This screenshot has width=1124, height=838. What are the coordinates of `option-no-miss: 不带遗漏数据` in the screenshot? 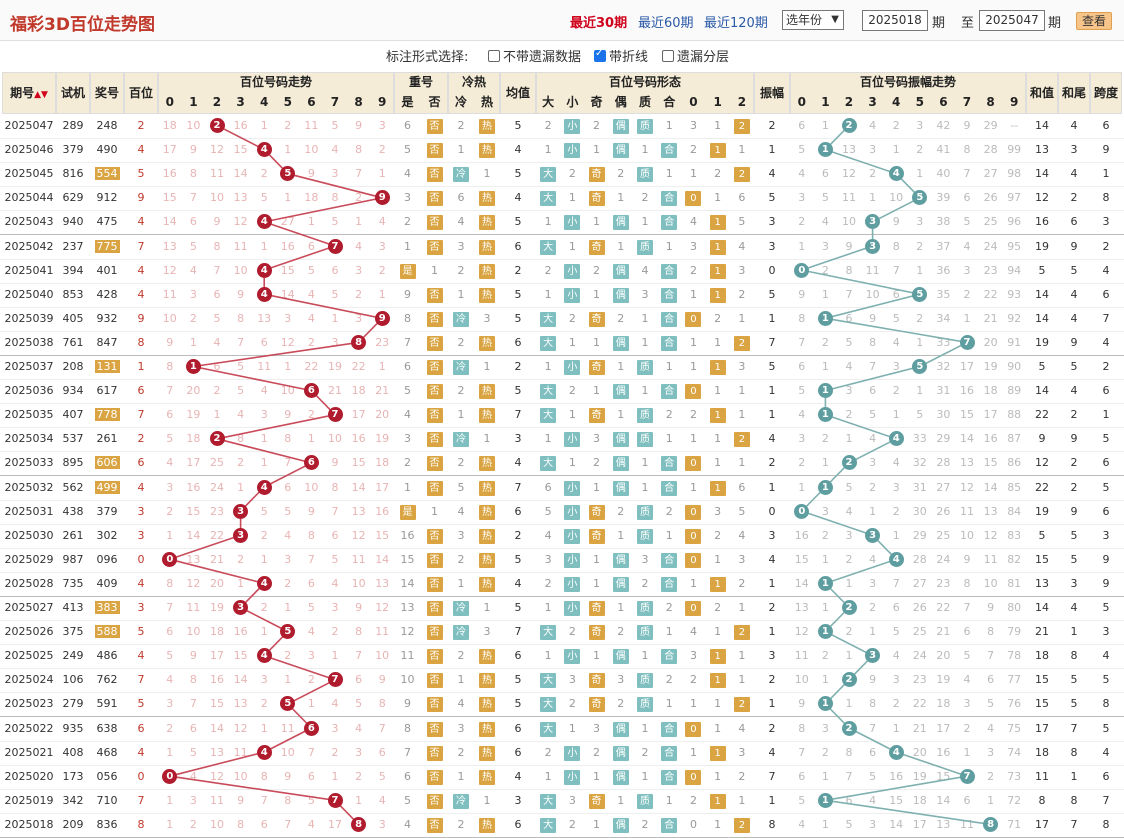 It's located at (534, 55).